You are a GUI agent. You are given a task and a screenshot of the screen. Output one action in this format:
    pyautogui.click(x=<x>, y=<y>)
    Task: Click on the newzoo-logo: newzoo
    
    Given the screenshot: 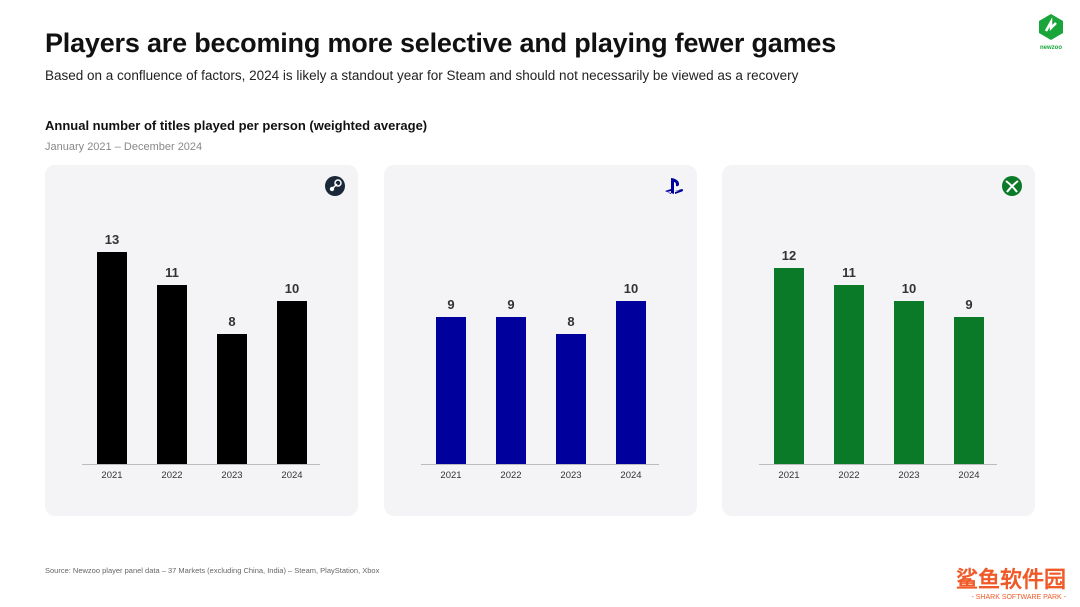 What is the action you would take?
    pyautogui.click(x=1051, y=32)
    